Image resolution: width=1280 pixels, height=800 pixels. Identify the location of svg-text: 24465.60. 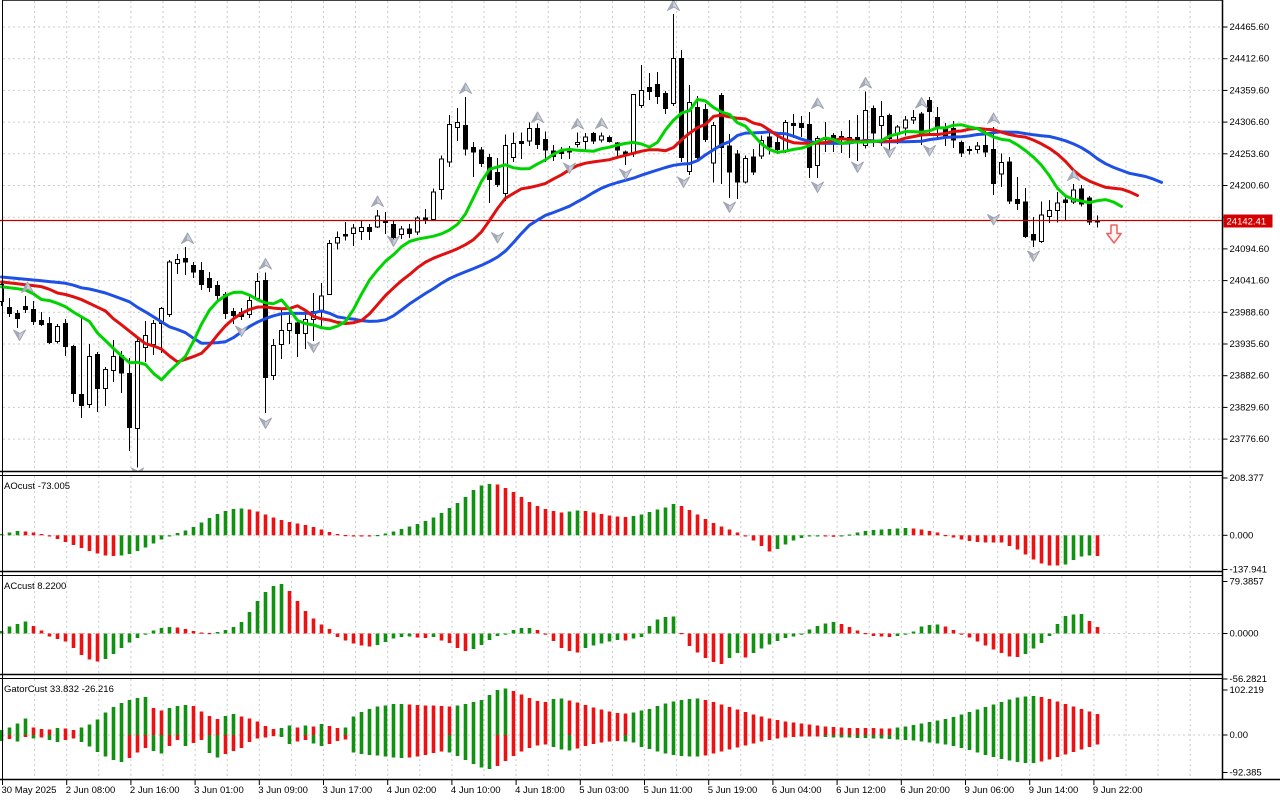
(1250, 27).